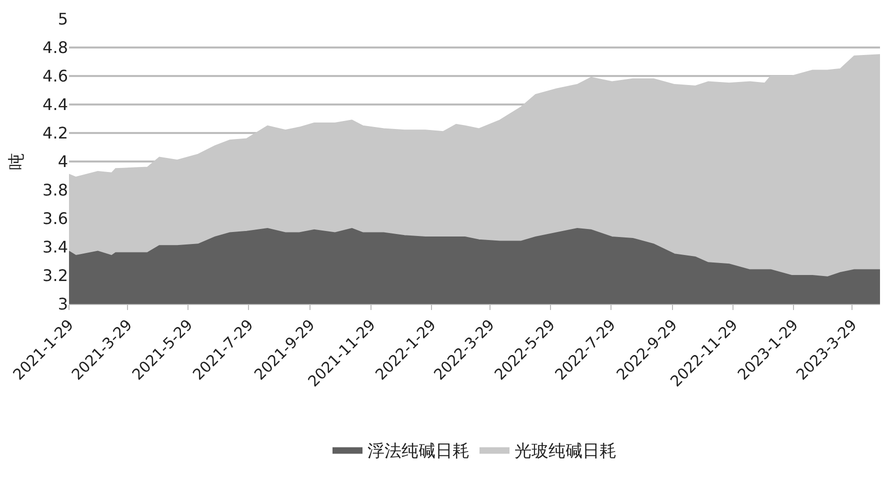 This screenshot has width=890, height=478. What do you see at coordinates (55, 276) in the screenshot?
I see `y-tick-label: 3.2` at bounding box center [55, 276].